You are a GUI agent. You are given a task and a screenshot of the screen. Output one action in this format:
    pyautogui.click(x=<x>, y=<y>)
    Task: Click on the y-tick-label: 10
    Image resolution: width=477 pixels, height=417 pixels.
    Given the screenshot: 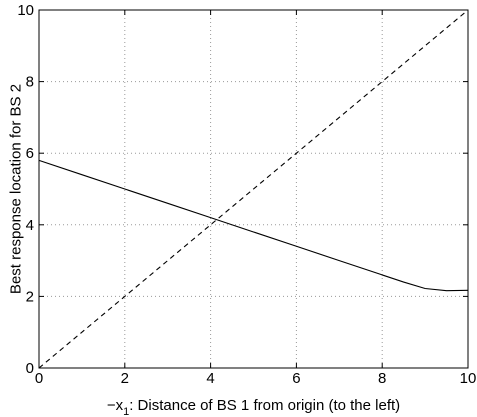 What is the action you would take?
    pyautogui.click(x=25, y=10)
    